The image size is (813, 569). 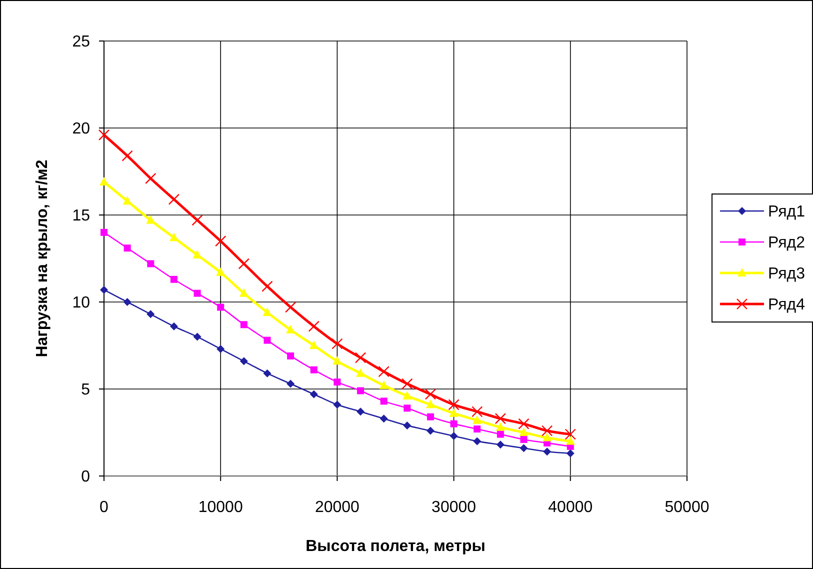 I want to click on y-tick-label: 25, so click(x=81, y=42).